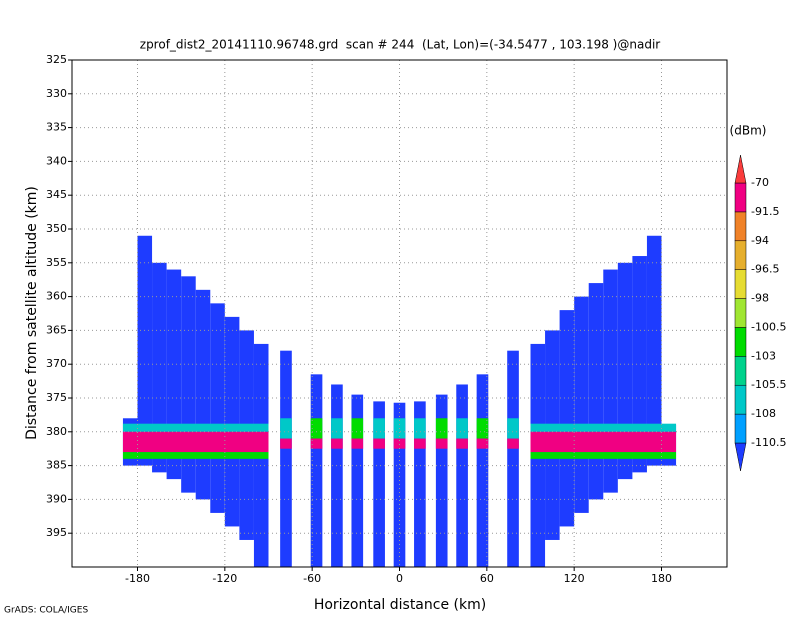 This screenshot has width=800, height=618. Describe the element at coordinates (56, 59) in the screenshot. I see `y-tick-label: 325` at that location.